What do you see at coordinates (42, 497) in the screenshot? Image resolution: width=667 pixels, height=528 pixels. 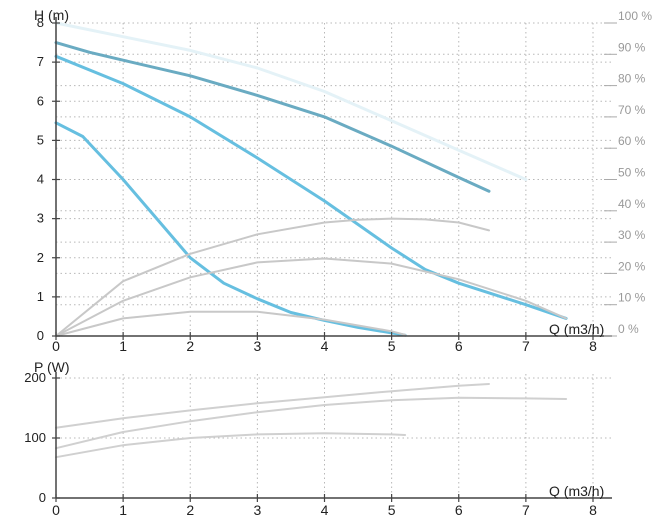 I see `power-y-tick-label: 0` at bounding box center [42, 497].